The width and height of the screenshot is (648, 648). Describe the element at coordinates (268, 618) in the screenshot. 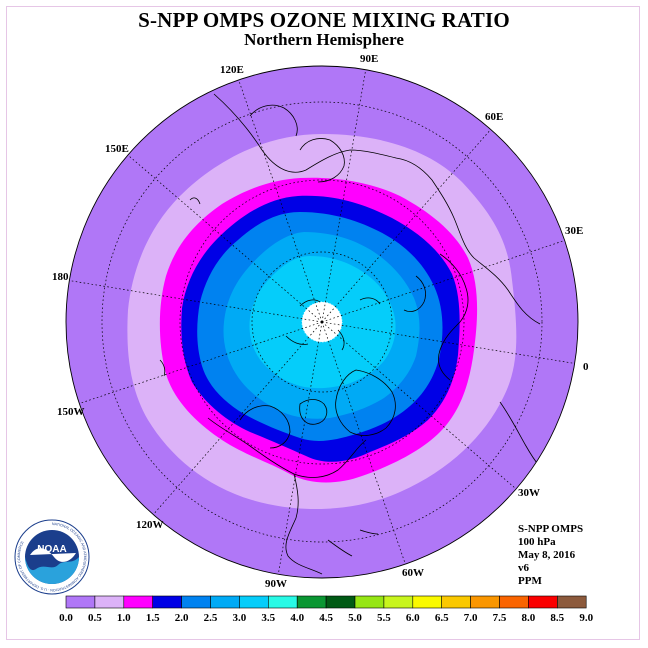

I see `colorbar-tick-label: 3.5` at that location.